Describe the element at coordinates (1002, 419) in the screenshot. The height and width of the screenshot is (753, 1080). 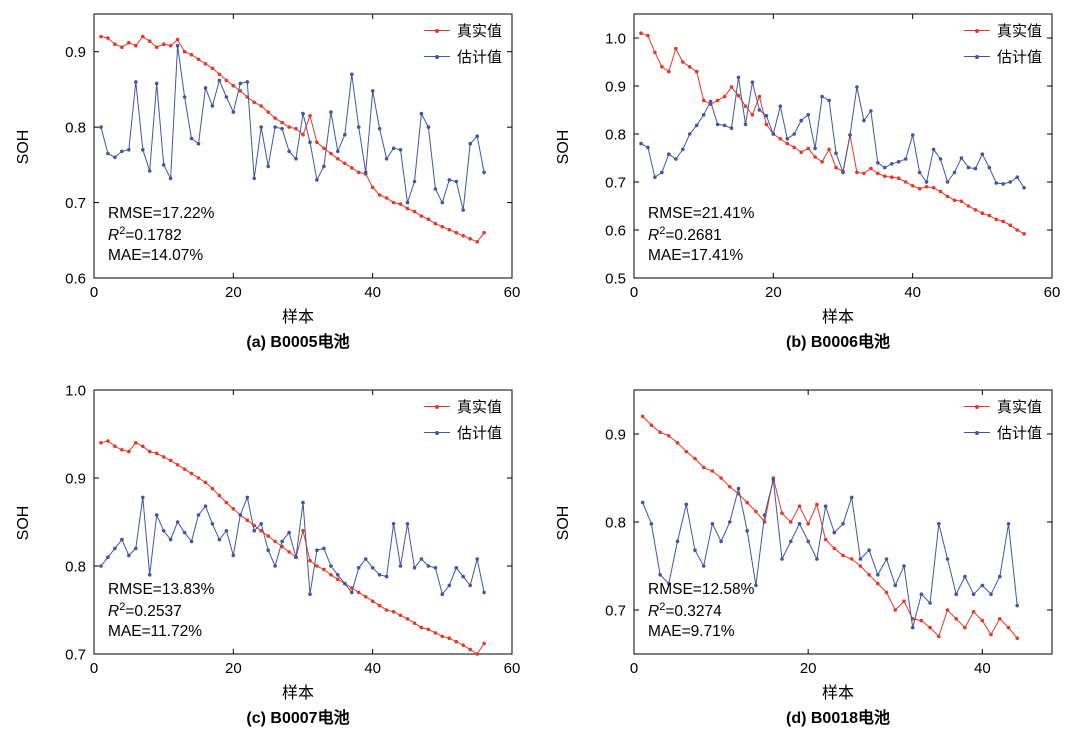
I see `chart-d-legend: 真实值 估计值` at that location.